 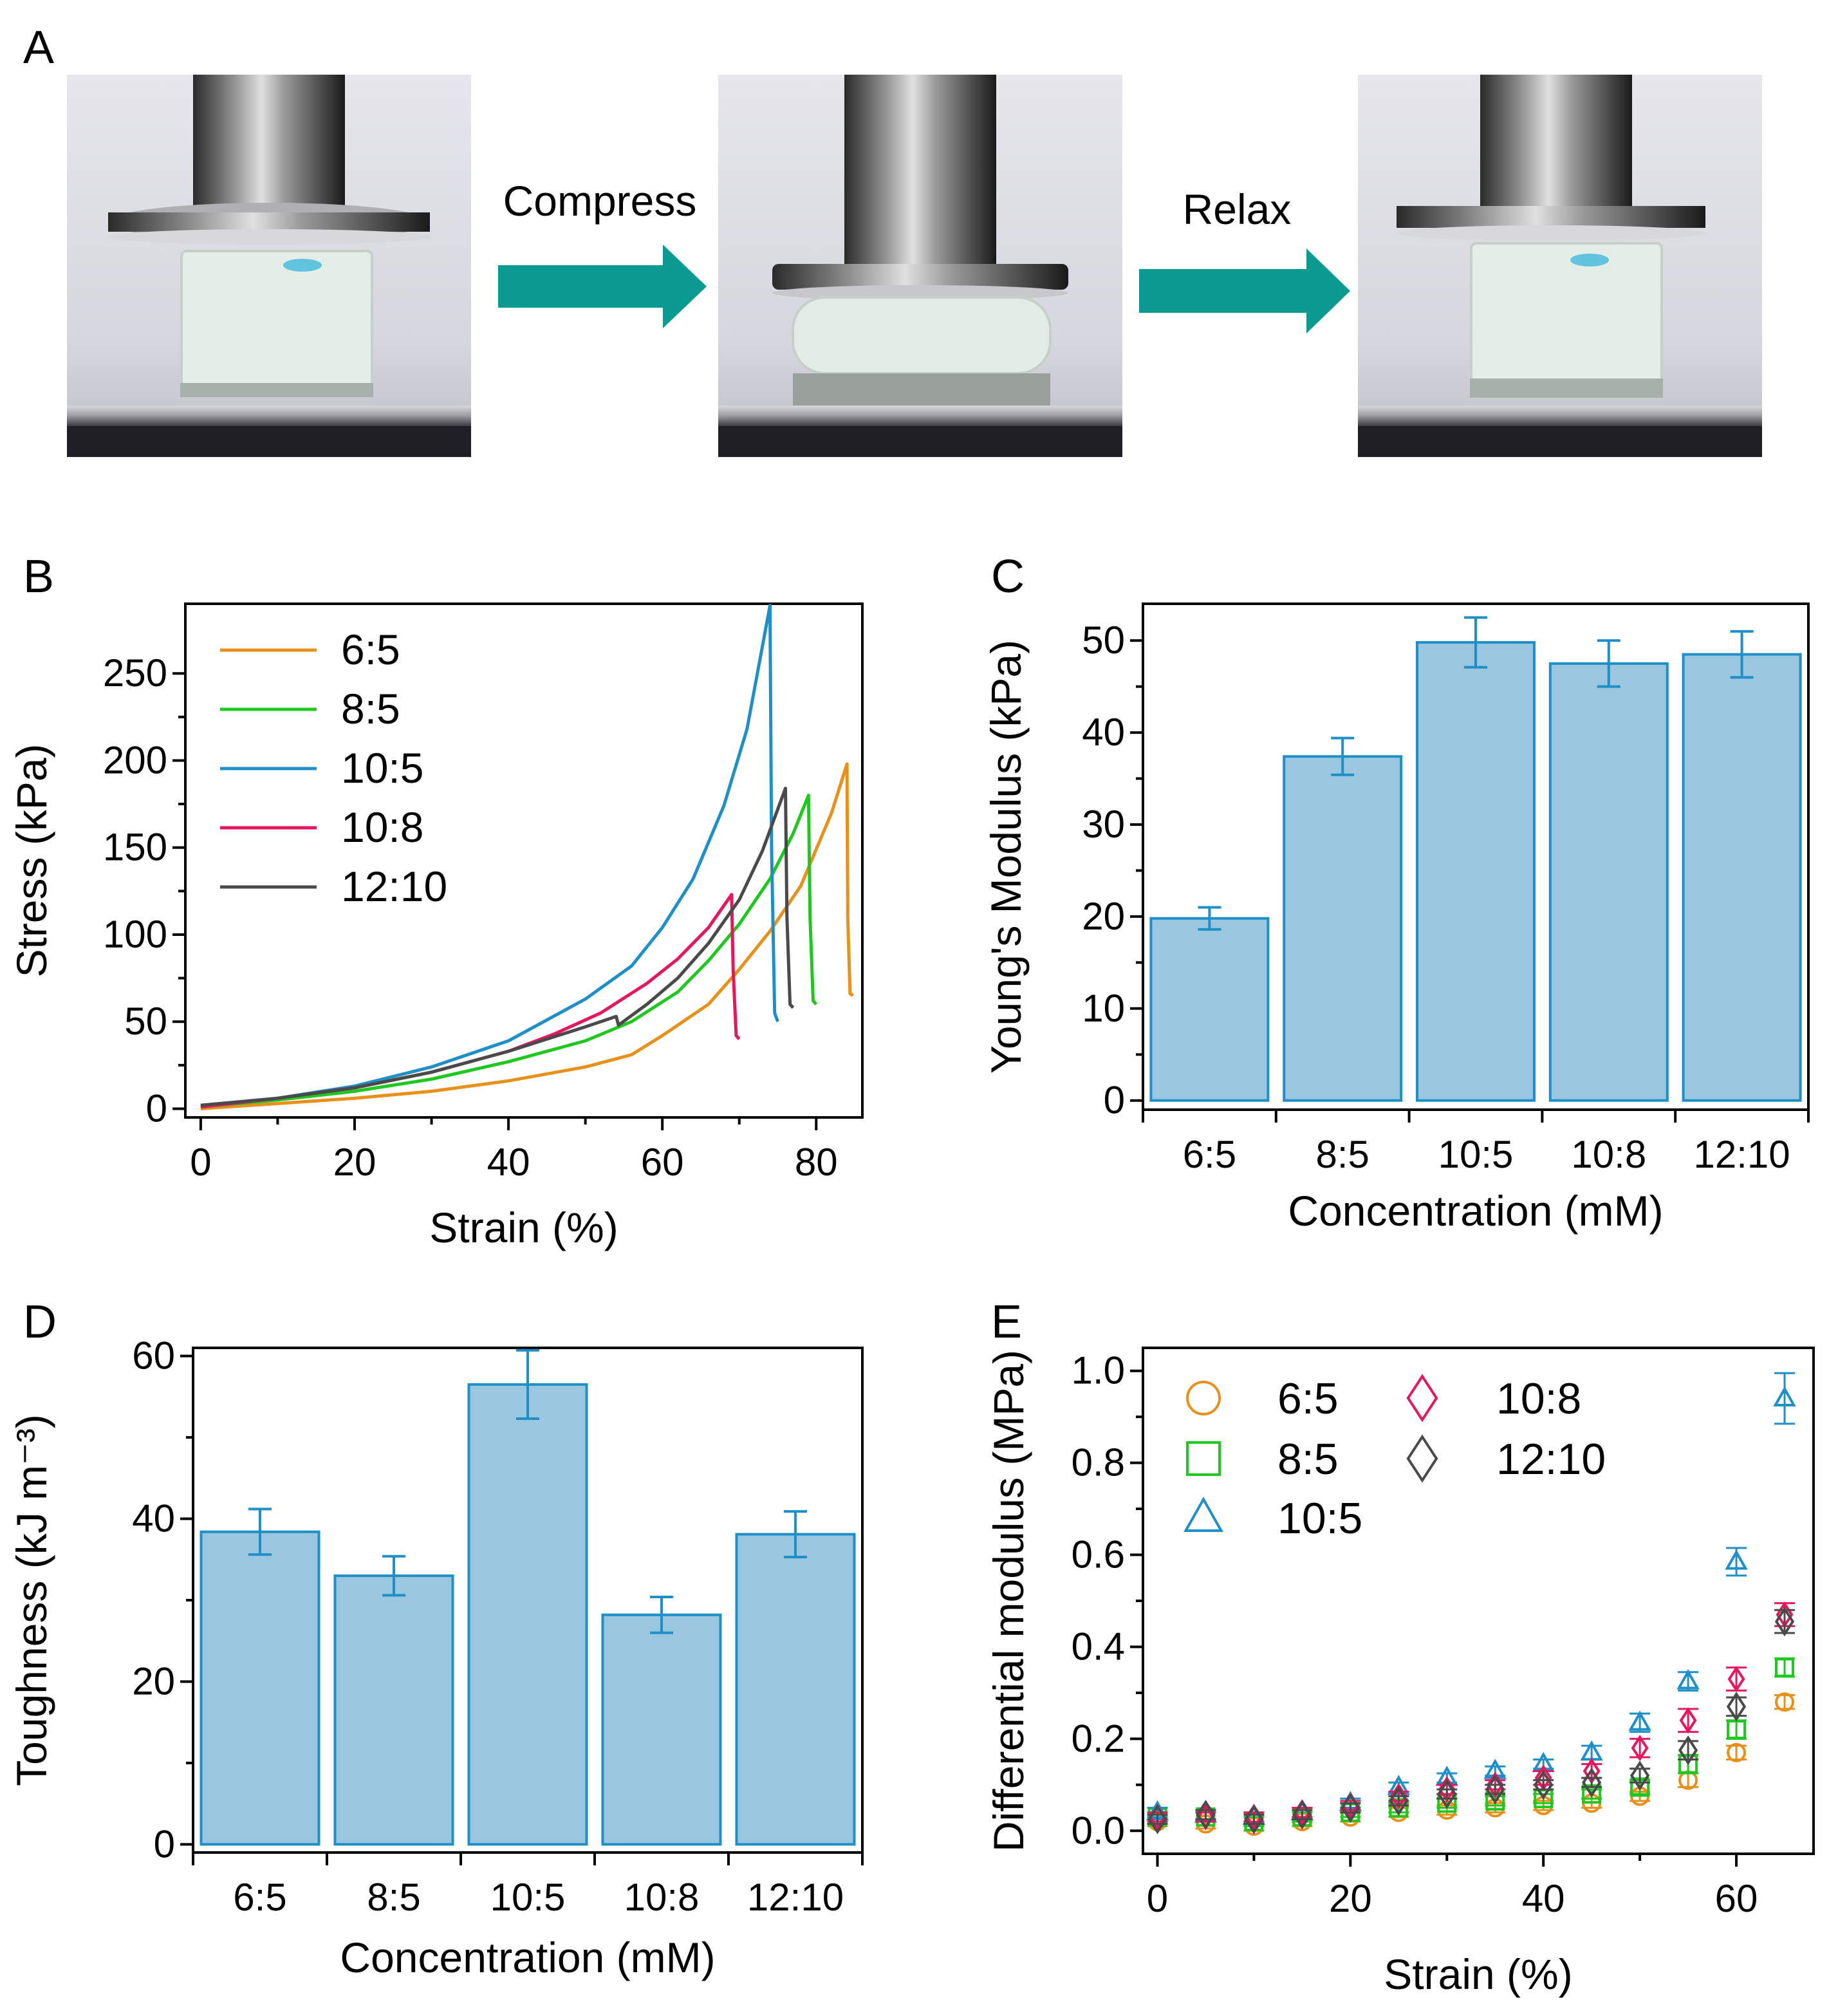 I want to click on y-tick-label: 10, so click(x=1103, y=1008).